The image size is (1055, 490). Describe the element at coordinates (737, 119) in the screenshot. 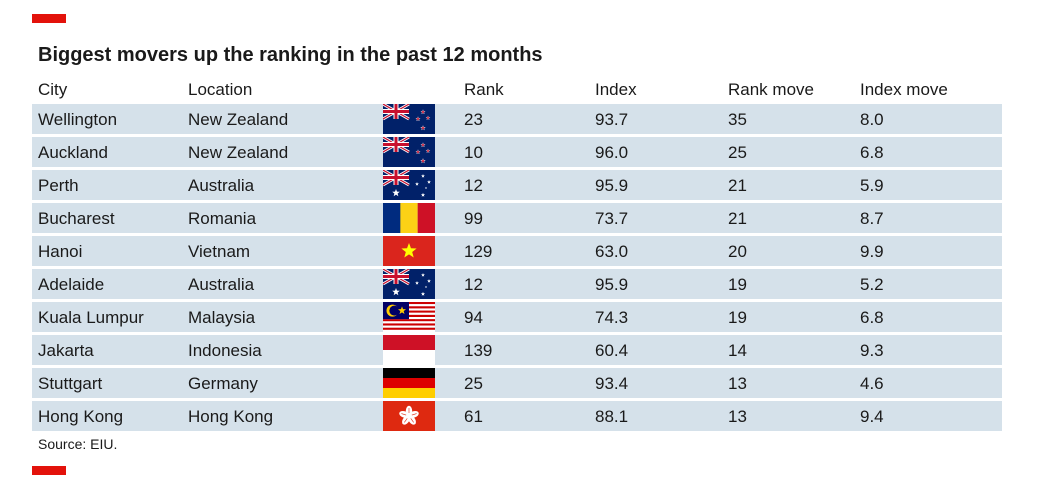

I see `rank-move-cell: 35` at that location.